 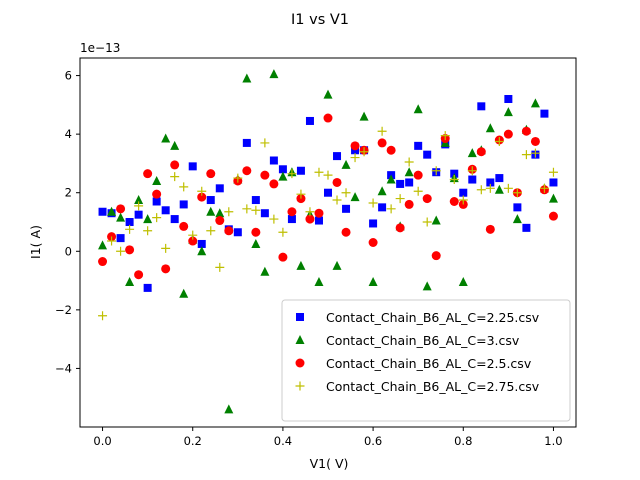 I want to click on y-tick-label: 2, so click(x=68, y=193).